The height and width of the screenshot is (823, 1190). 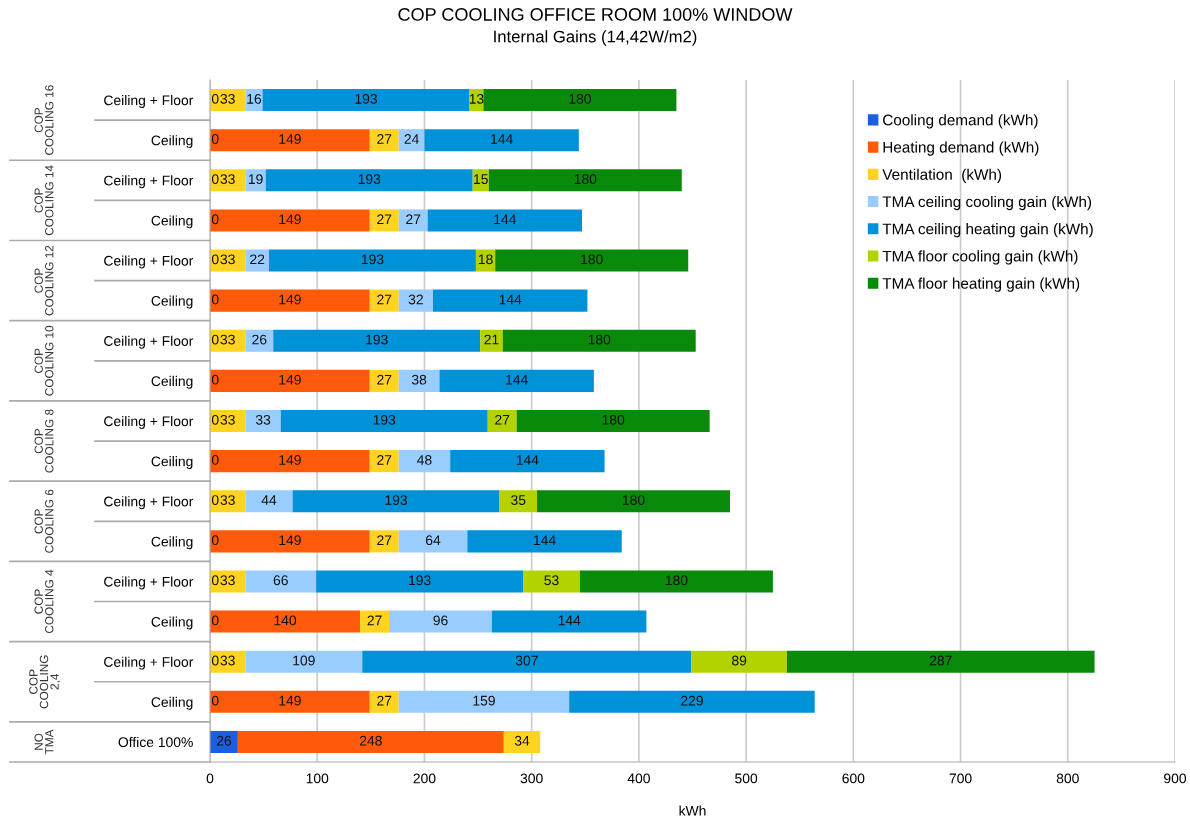 I want to click on data-label: 22, so click(x=257, y=259).